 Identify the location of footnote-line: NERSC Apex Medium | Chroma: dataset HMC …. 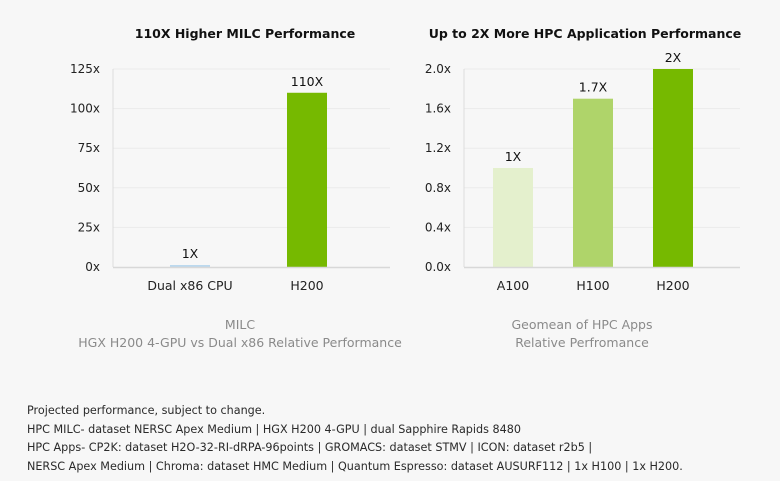
(355, 466).